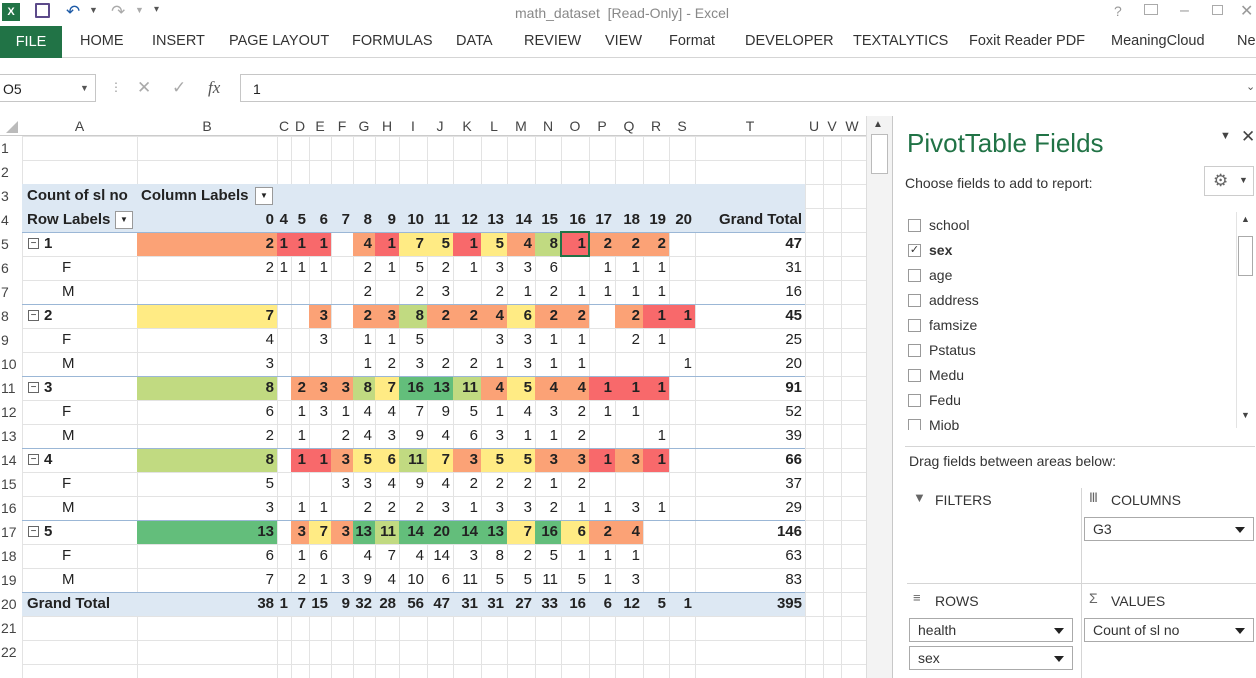 Image resolution: width=1256 pixels, height=678 pixels. Describe the element at coordinates (9, 412) in the screenshot. I see `row-header-12: 12` at that location.